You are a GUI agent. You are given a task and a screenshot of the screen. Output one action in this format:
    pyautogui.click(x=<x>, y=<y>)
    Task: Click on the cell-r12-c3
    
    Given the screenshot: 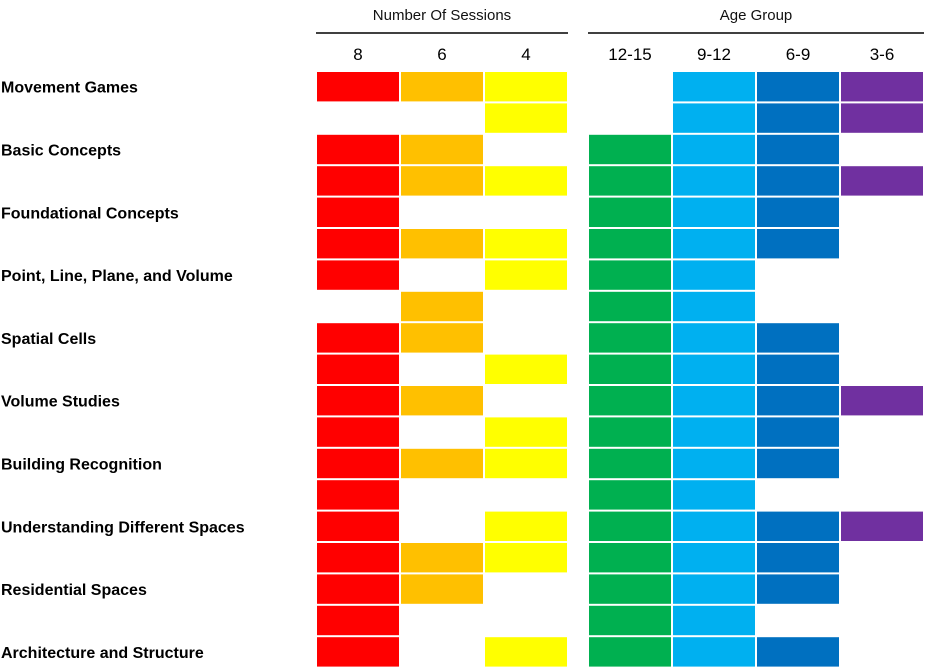 What is the action you would take?
    pyautogui.click(x=630, y=463)
    